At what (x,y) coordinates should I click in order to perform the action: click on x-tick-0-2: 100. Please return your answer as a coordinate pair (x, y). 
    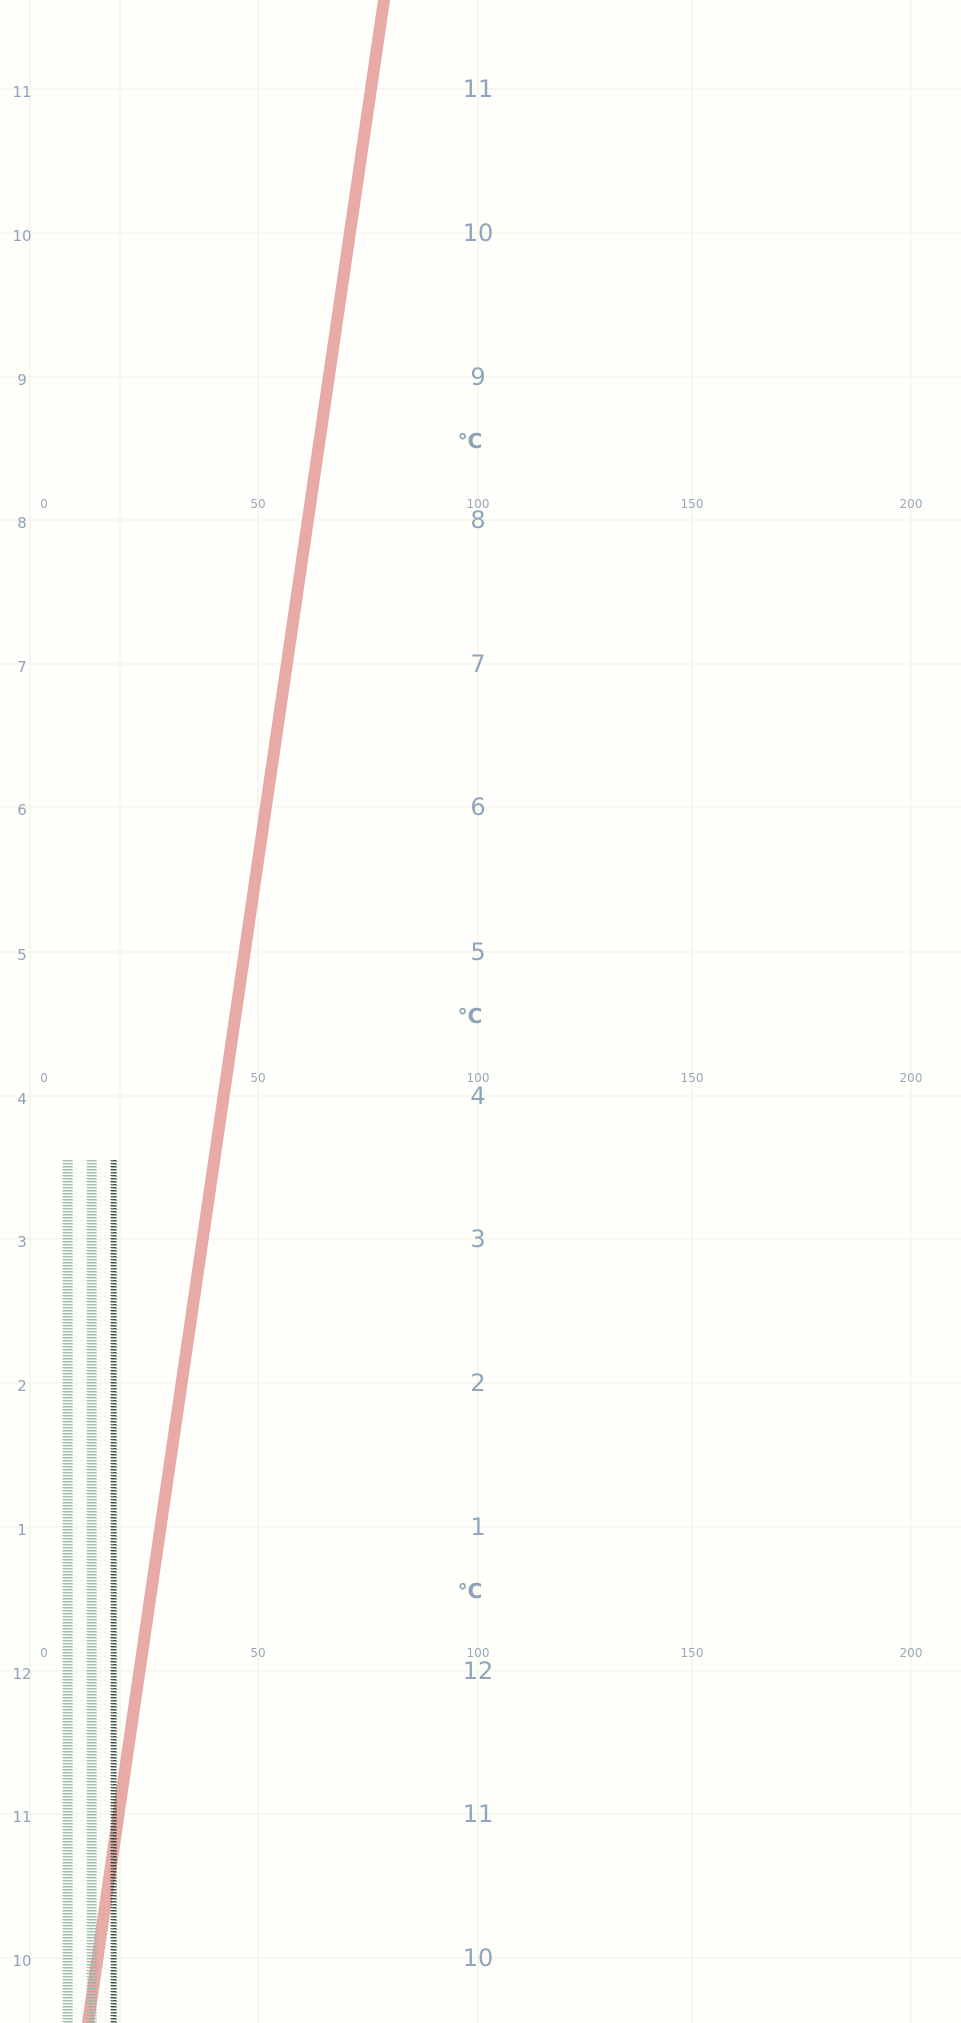
    Looking at the image, I should click on (478, 504).